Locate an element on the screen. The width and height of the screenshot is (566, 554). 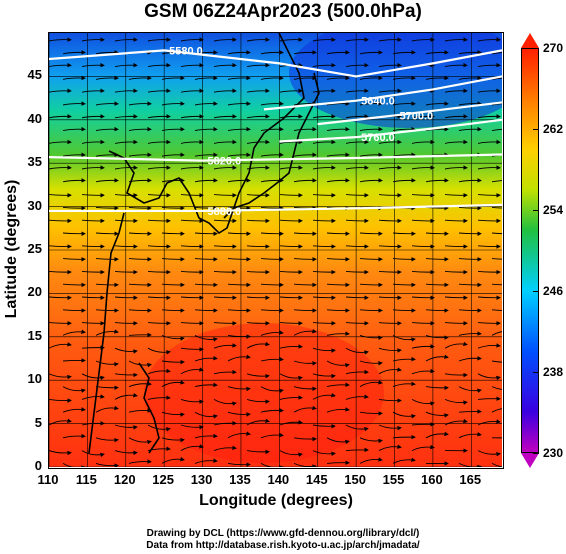
x-tick-label: 150 is located at coordinates (355, 479).